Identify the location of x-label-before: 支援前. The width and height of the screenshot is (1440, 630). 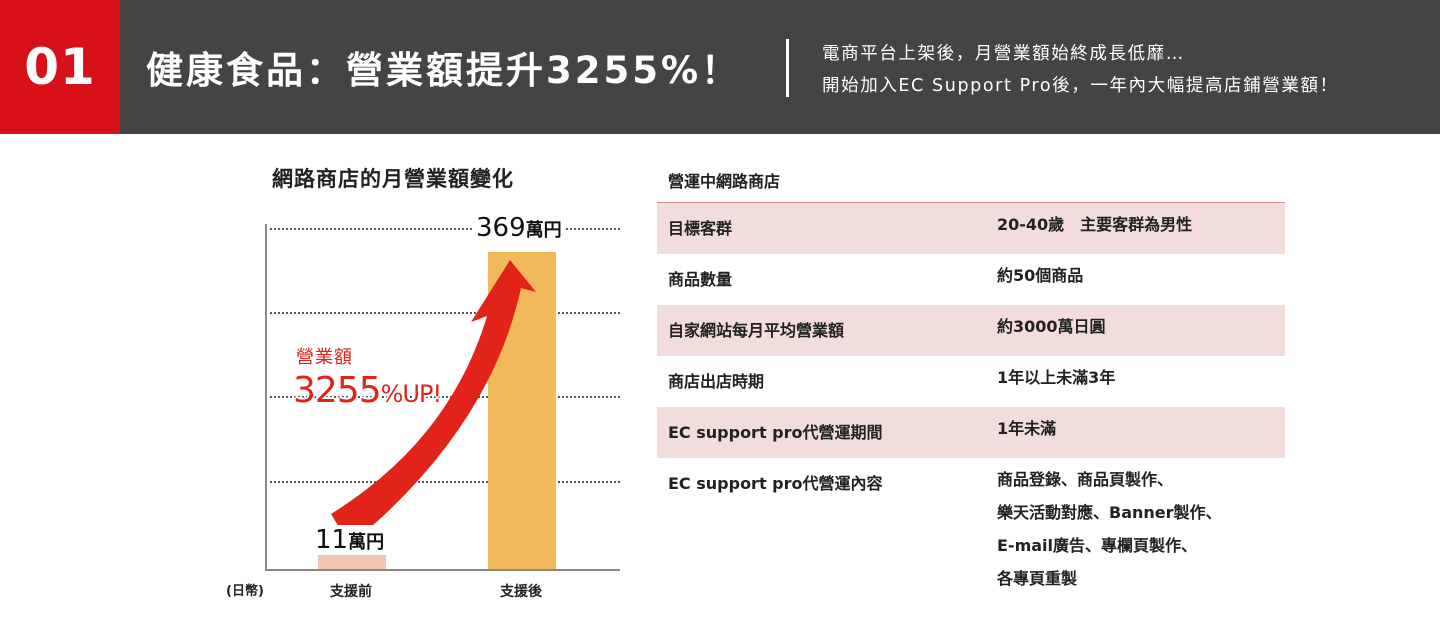
(351, 592).